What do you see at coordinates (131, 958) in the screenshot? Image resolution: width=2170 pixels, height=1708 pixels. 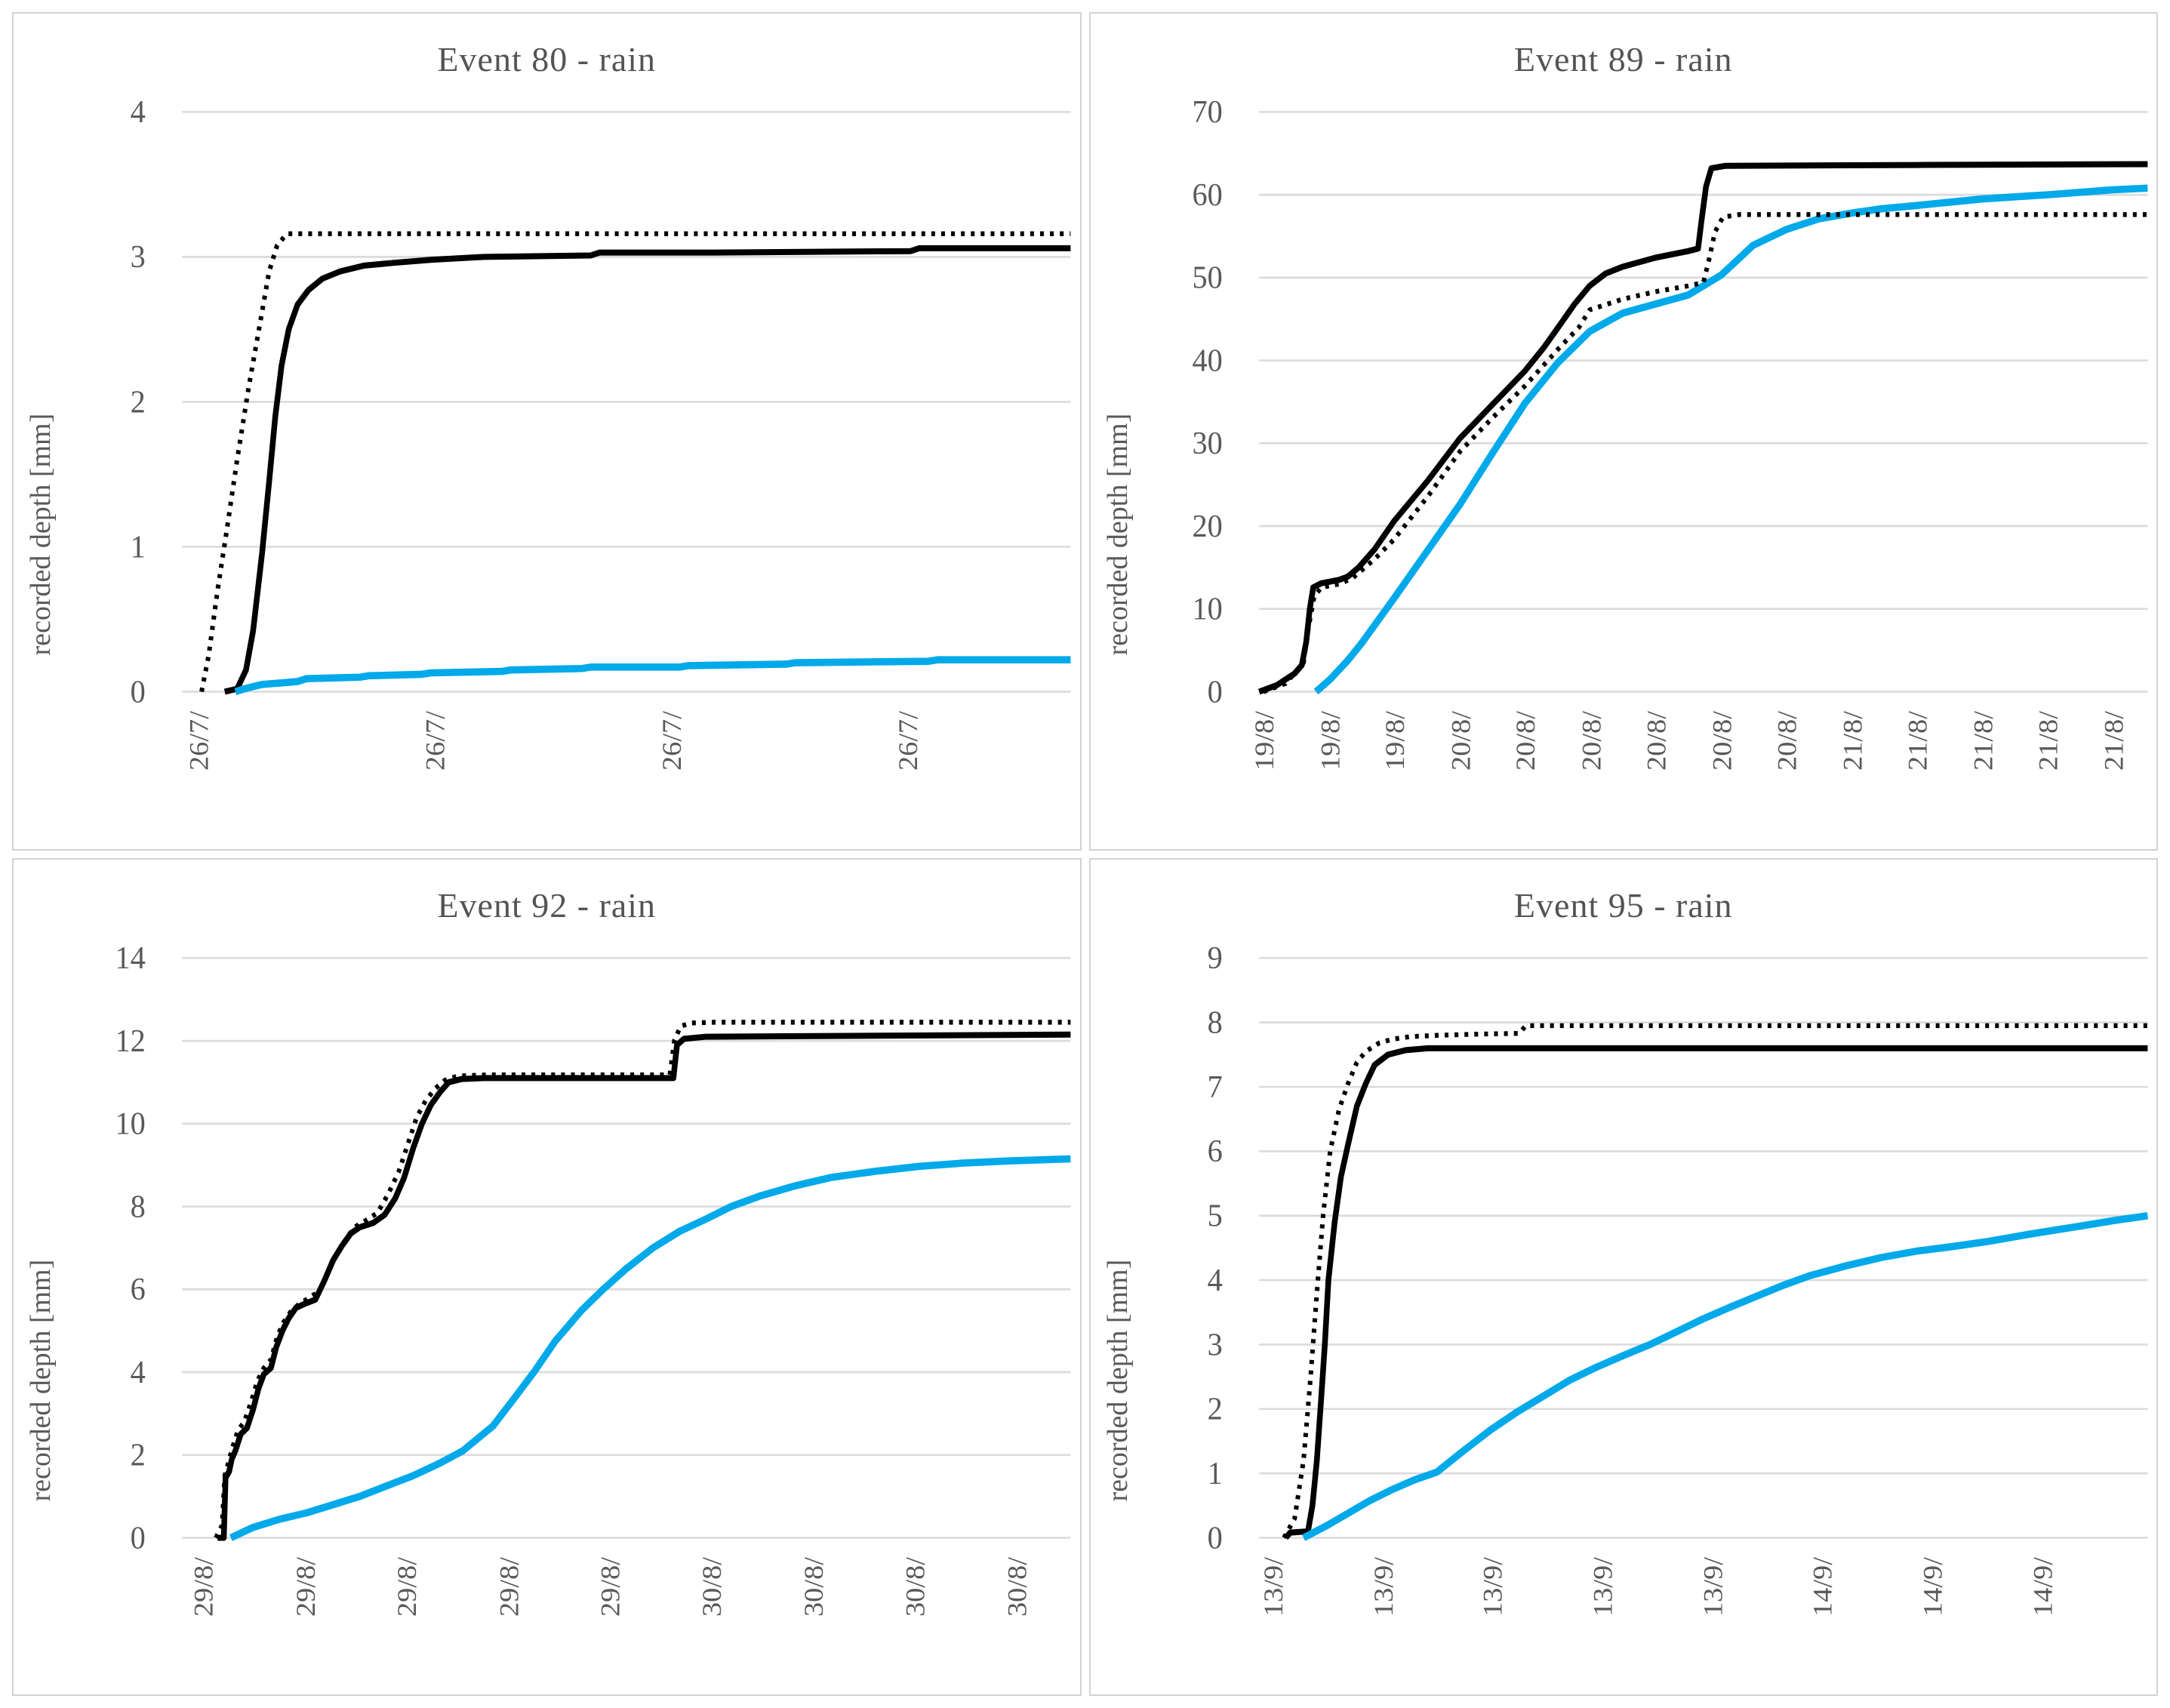 I see `y-tick-label: 14` at bounding box center [131, 958].